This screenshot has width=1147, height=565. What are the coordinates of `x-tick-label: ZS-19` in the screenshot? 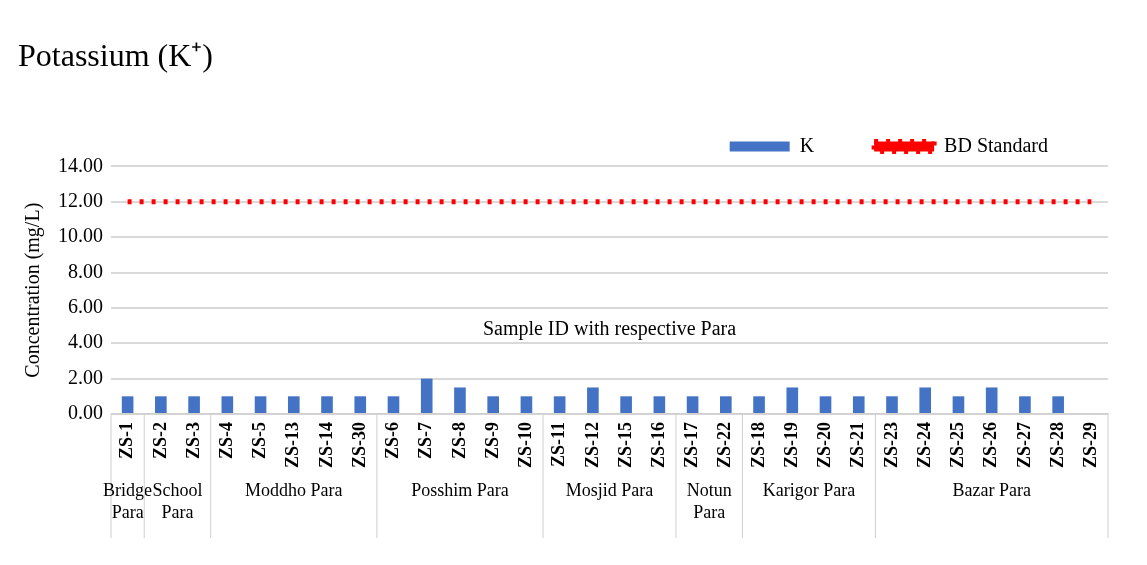 It's located at (790, 444).